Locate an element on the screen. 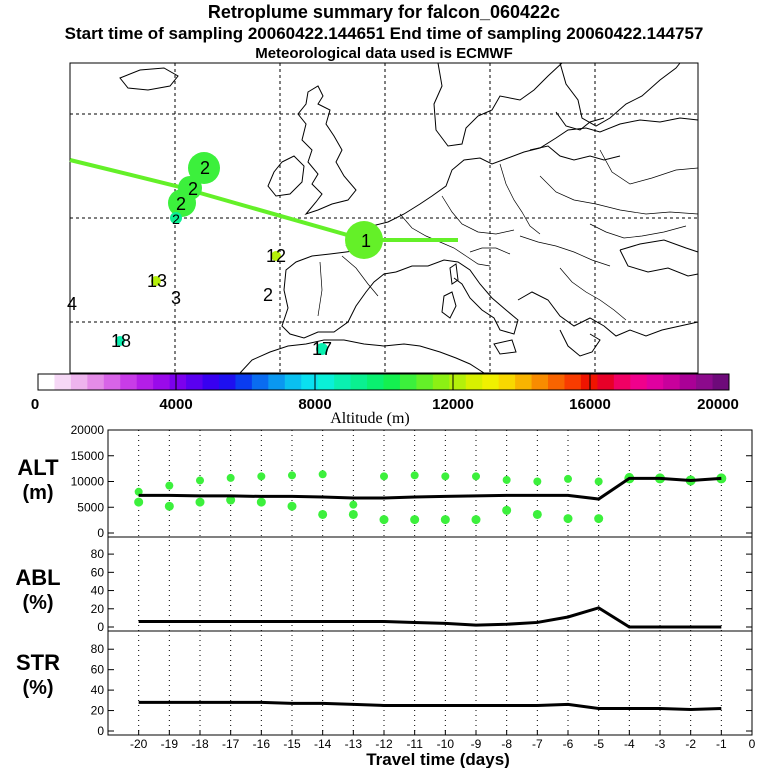 This screenshot has width=768, height=768. x-tick-label: -1 is located at coordinates (721, 744).